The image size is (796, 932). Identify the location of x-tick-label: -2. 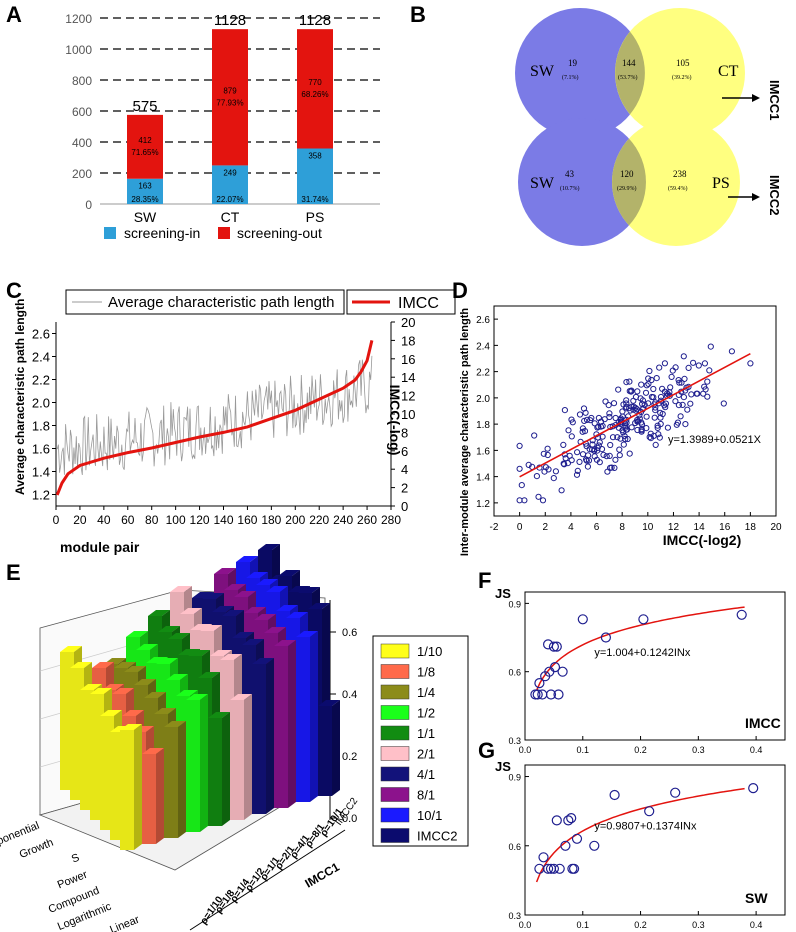
(494, 527).